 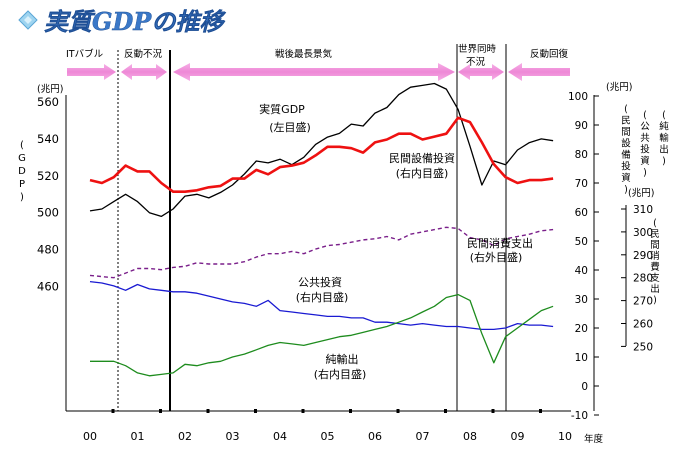 I want to click on x-tick-label: 05, so click(x=328, y=436).